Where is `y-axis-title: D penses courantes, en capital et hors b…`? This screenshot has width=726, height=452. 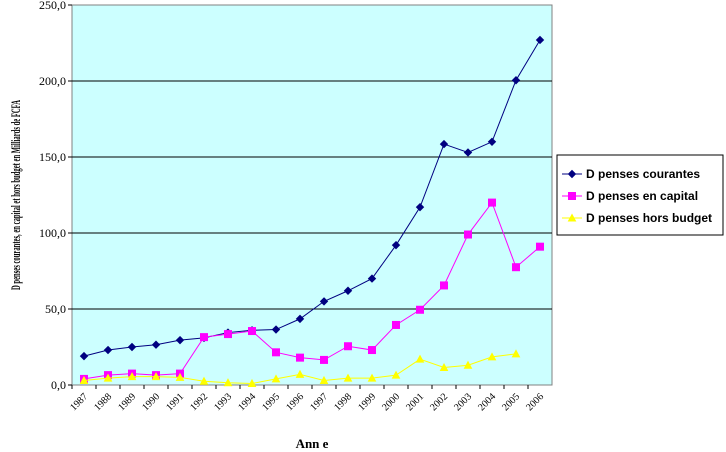
y-axis-title: D penses courantes, en capital et hors b… is located at coordinates (15, 195).